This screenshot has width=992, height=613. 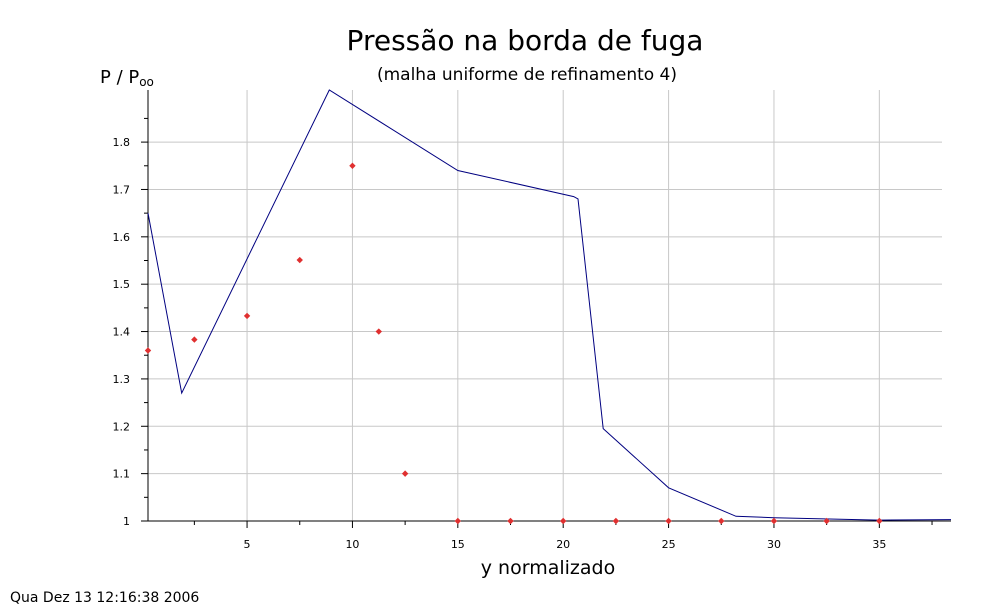 What do you see at coordinates (146, 82) in the screenshot?
I see `y-axis-label-subscript: oo` at bounding box center [146, 82].